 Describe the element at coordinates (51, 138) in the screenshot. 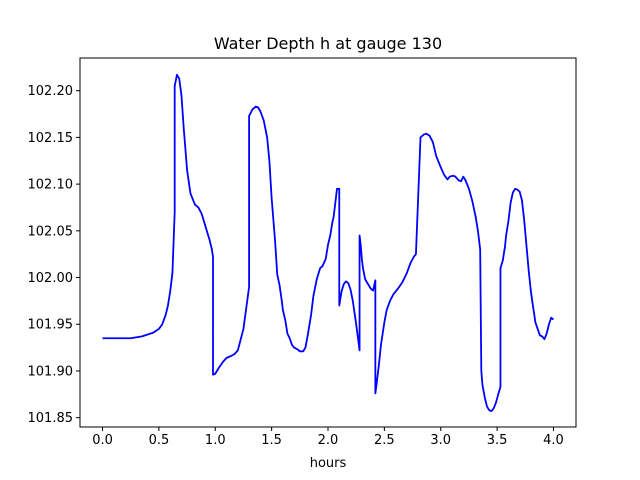

I see `y-tick-label: 102.15` at that location.